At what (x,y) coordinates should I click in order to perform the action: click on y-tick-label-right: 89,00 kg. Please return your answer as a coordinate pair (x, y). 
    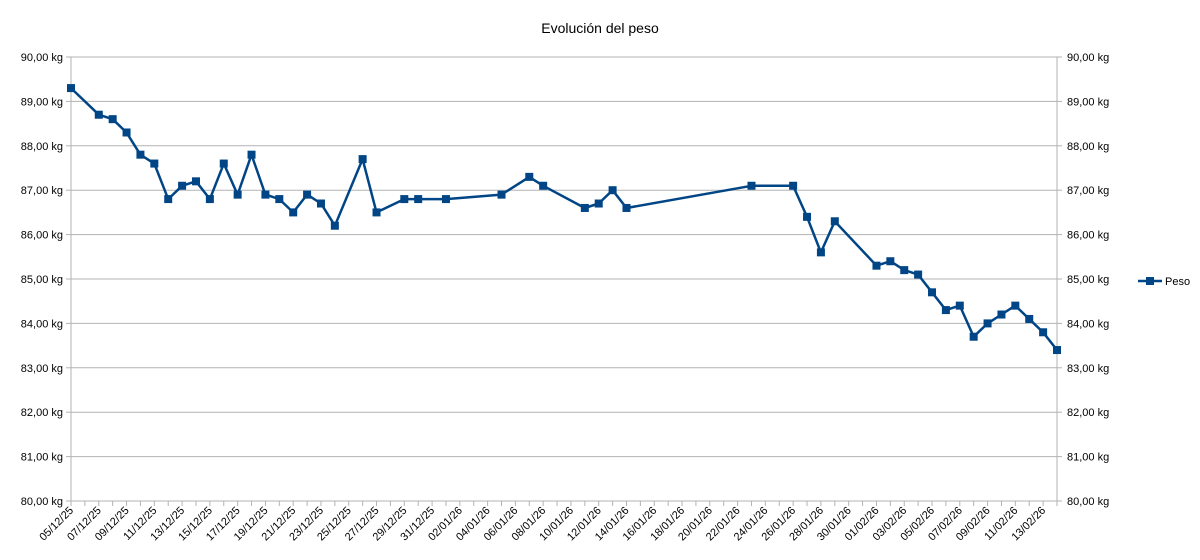
    Looking at the image, I should click on (1088, 102).